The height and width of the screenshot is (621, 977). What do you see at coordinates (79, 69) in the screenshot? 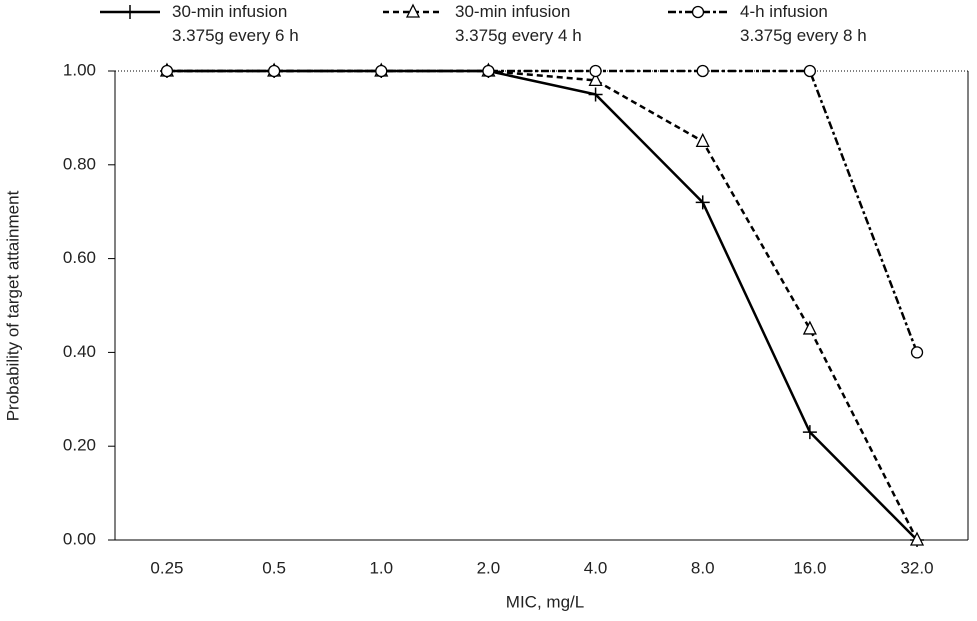
I see `y-tick-label: 1.00` at bounding box center [79, 69].